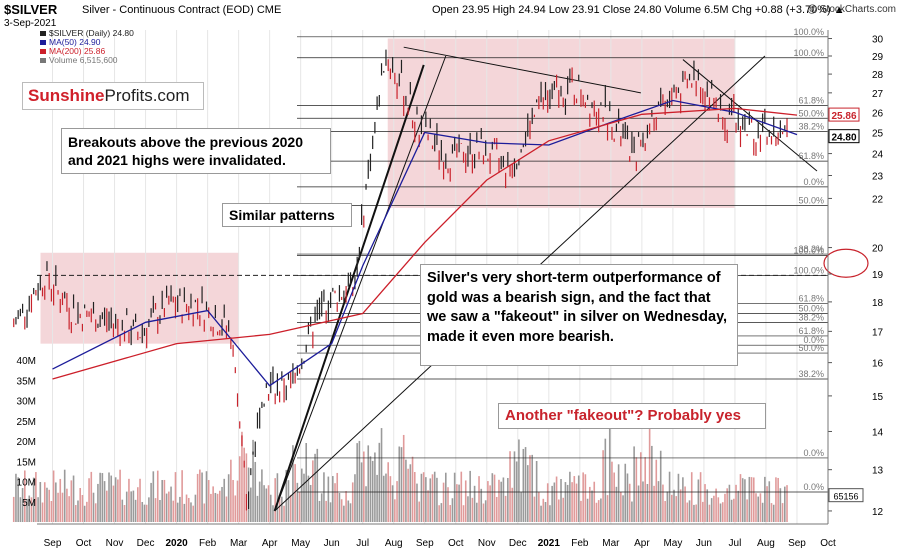  I want to click on fakeout-callout: Another "fakeout"? Probably yes, so click(632, 416).